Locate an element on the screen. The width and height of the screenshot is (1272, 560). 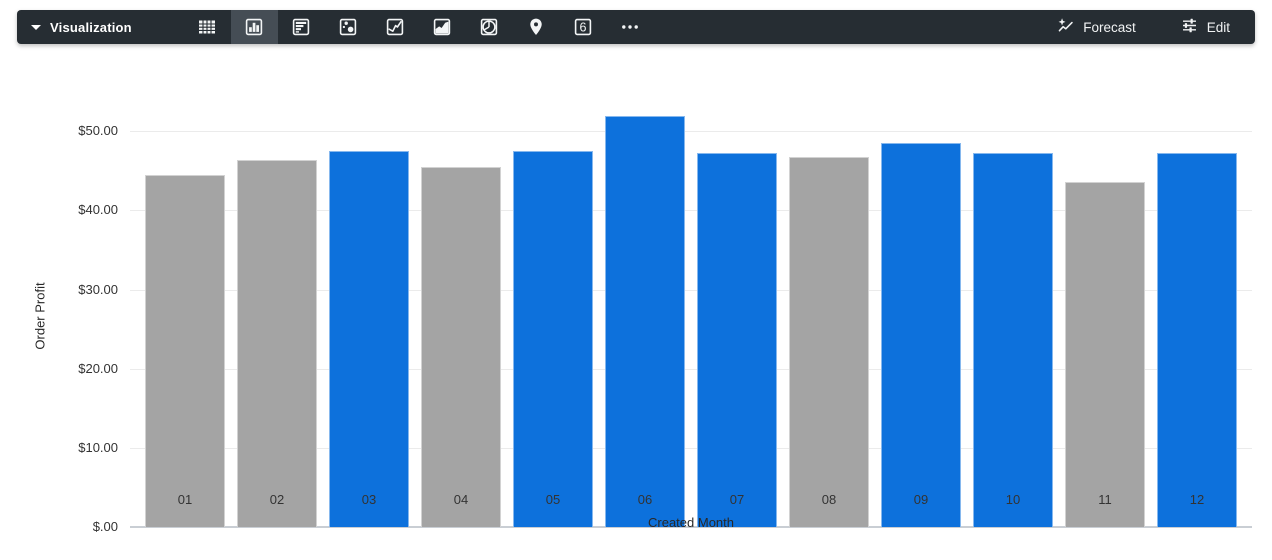
more-options-icon is located at coordinates (630, 27).